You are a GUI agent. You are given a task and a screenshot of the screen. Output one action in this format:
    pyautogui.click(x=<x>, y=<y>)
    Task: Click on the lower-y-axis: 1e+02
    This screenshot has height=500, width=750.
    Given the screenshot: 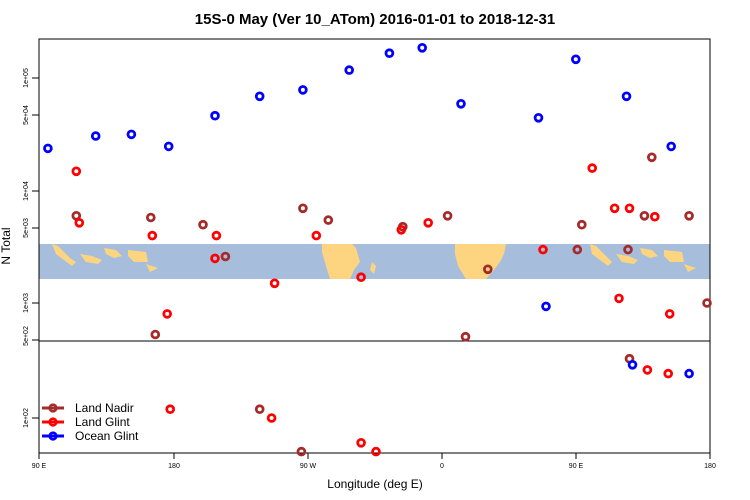 What is the action you would take?
    pyautogui.click(x=31, y=383)
    